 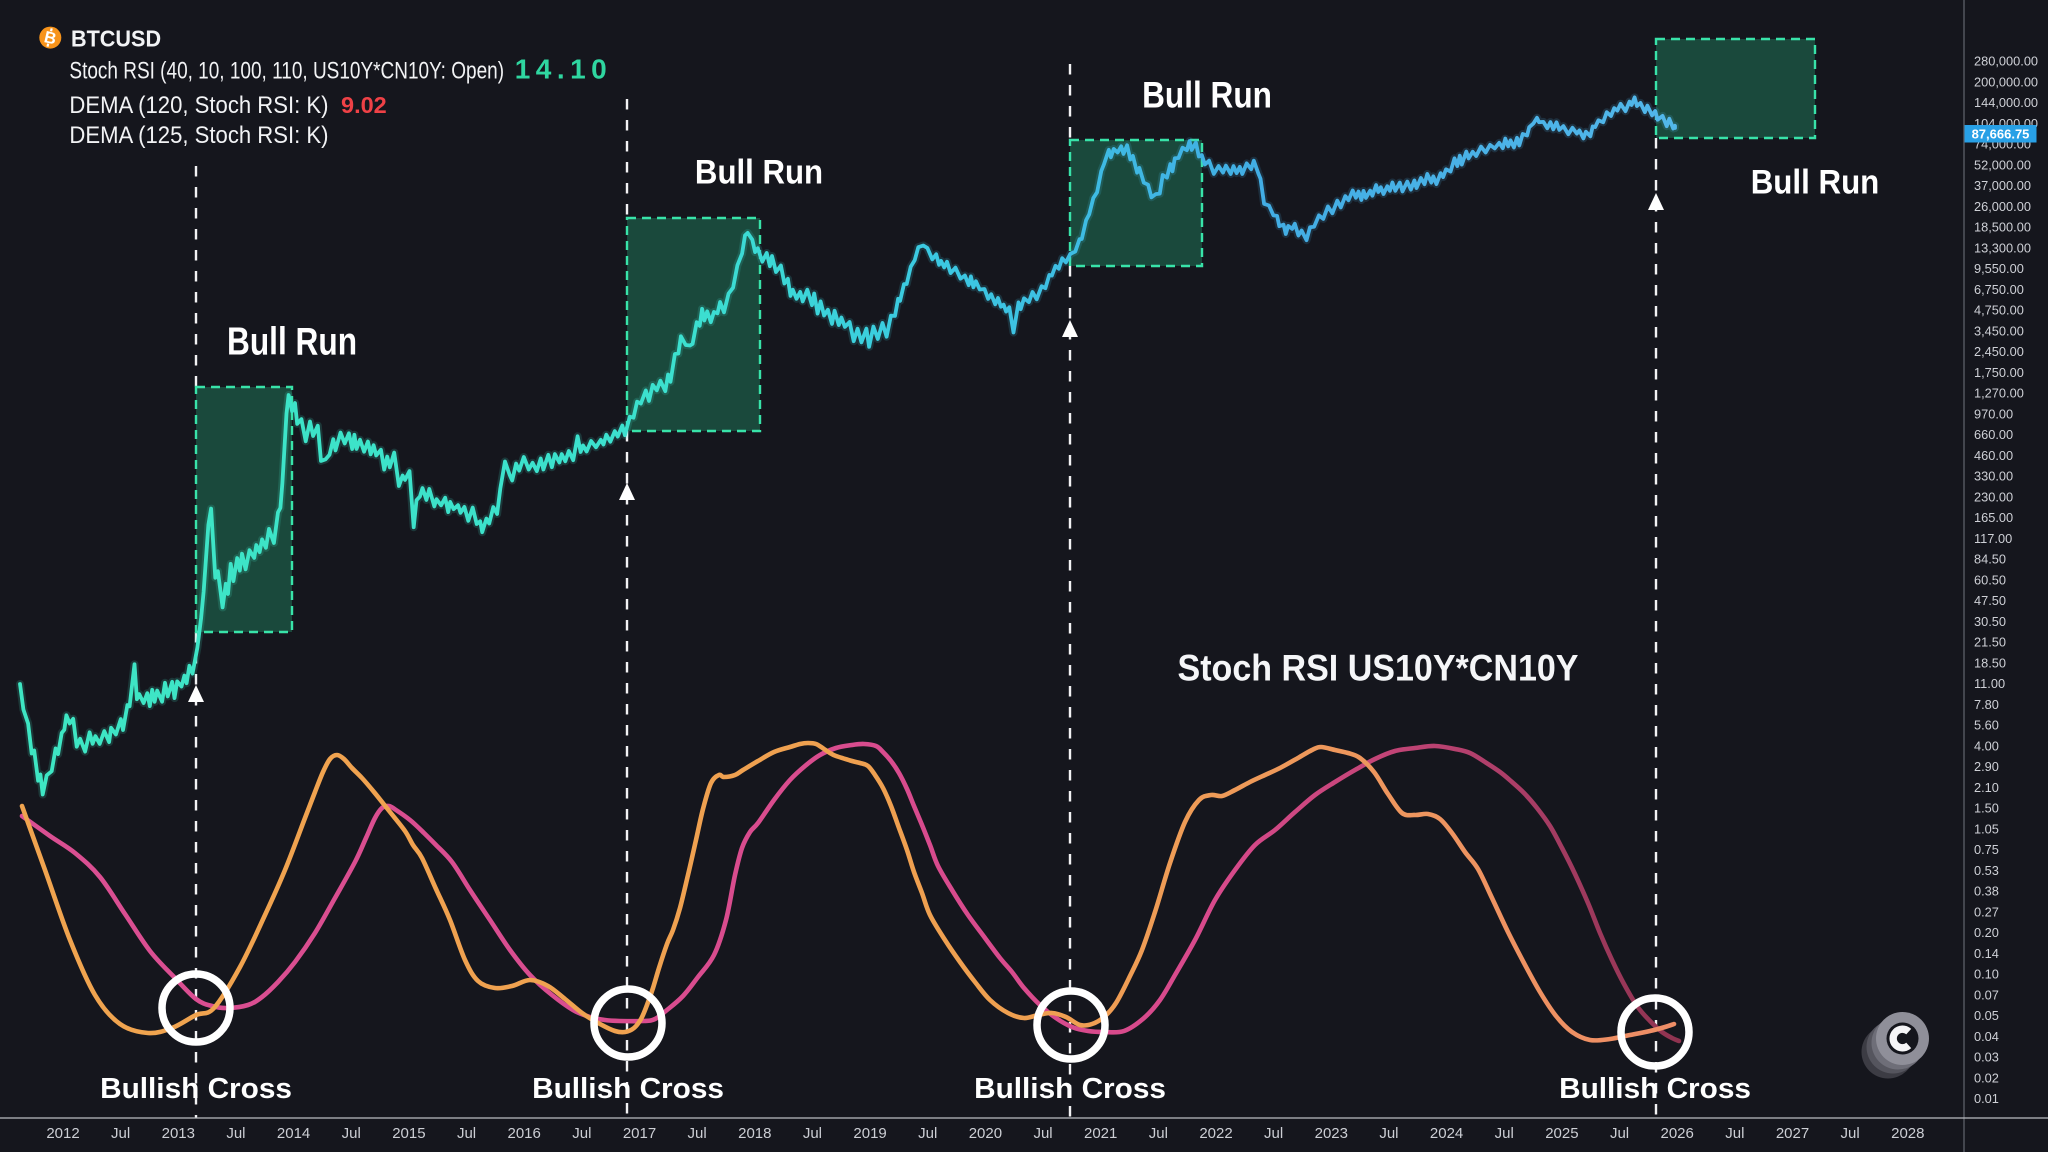 What do you see at coordinates (1999, 372) in the screenshot?
I see `svg-text: 1,750.00` at bounding box center [1999, 372].